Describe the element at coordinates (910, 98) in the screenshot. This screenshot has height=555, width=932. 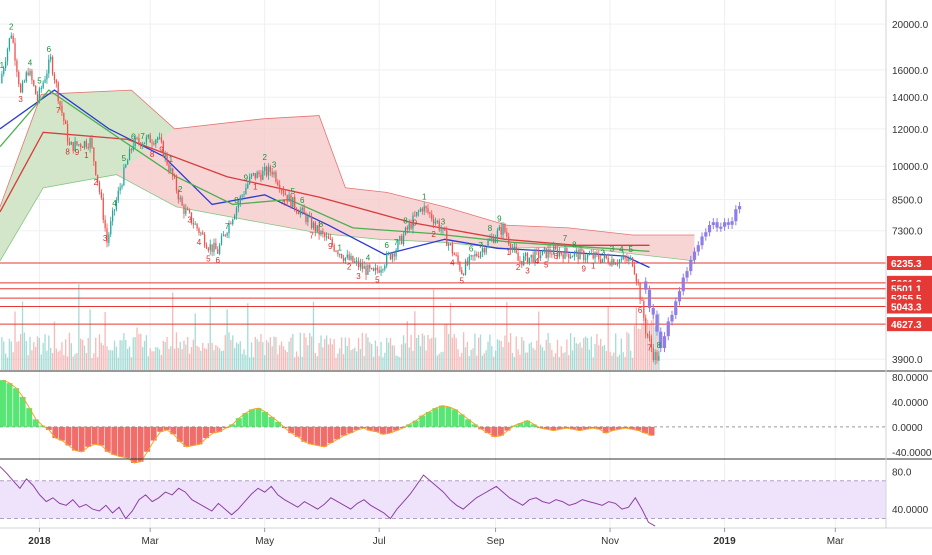
I see `y-tick-label: 14000.0` at that location.